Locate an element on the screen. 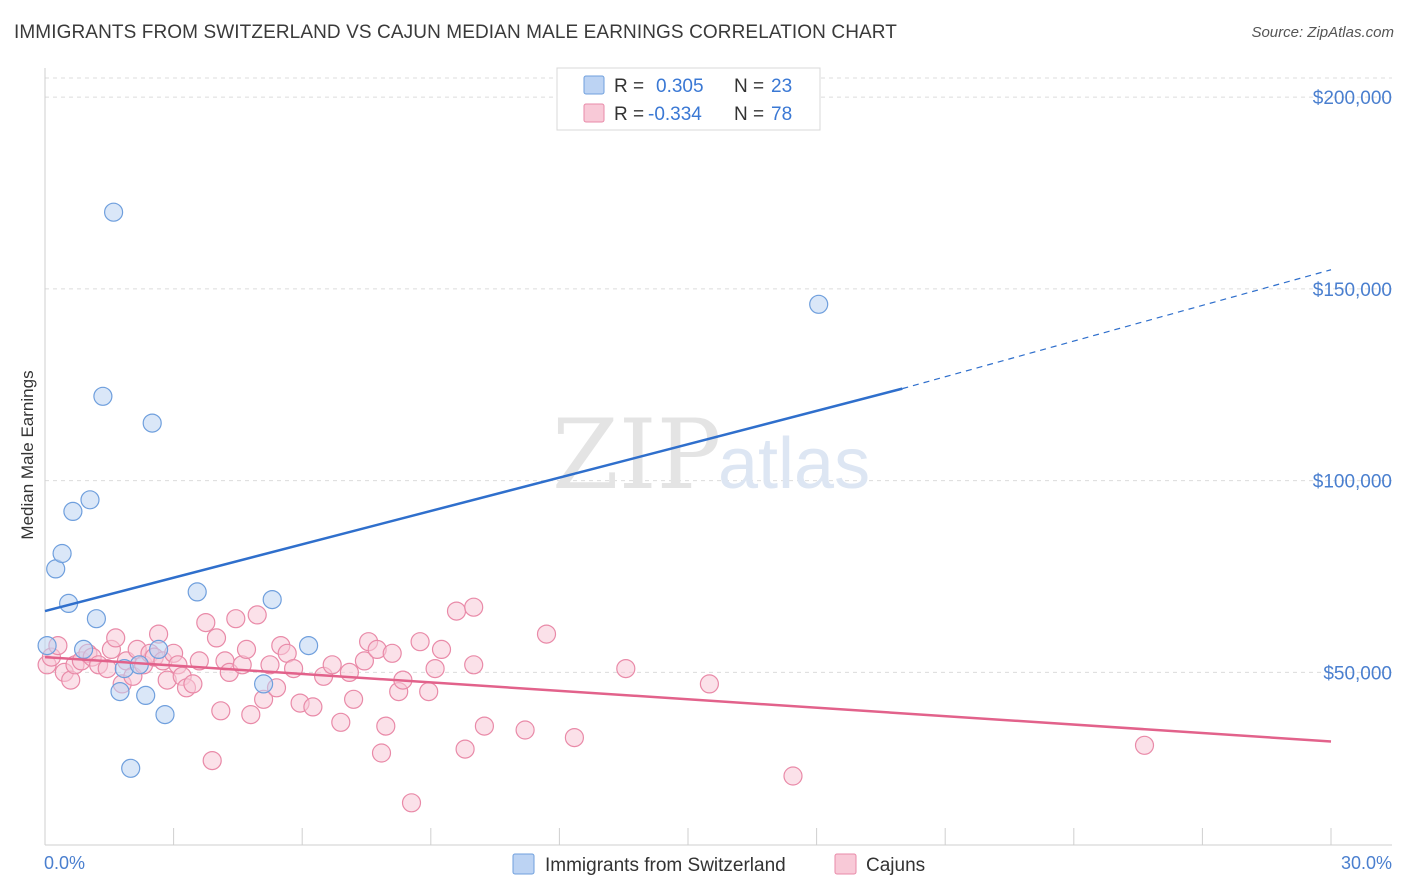 The image size is (1406, 892). legend-label-switzerland: Immigrants from Switzerland is located at coordinates (665, 865).